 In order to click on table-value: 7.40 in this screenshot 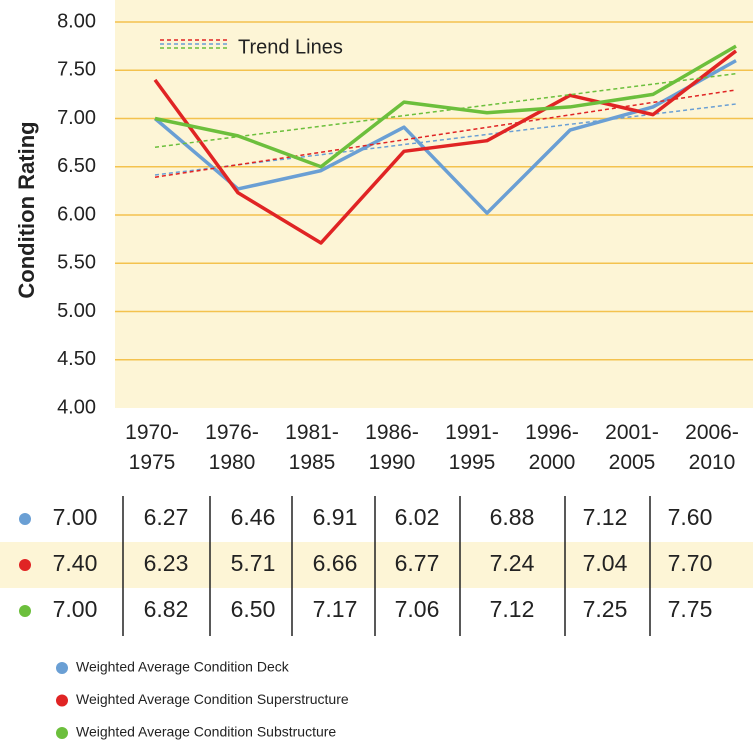, I will do `click(75, 563)`.